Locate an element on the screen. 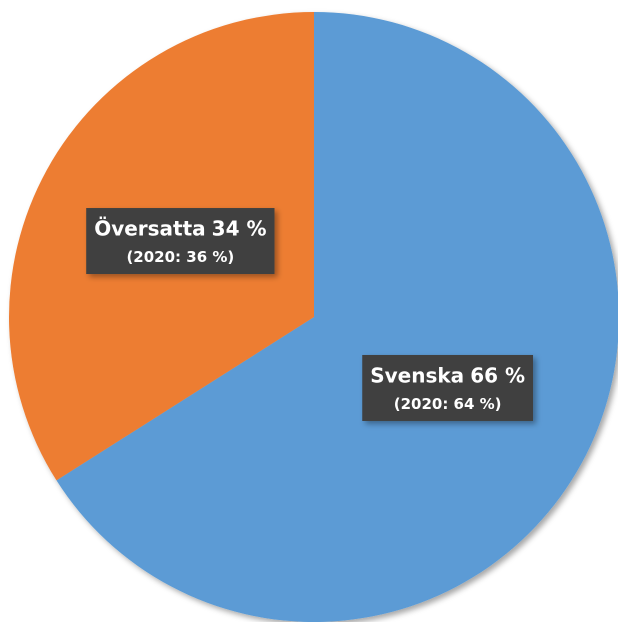 Image resolution: width=618 pixels, height=622 pixels. label-line: Svenska 66 % is located at coordinates (447, 375).